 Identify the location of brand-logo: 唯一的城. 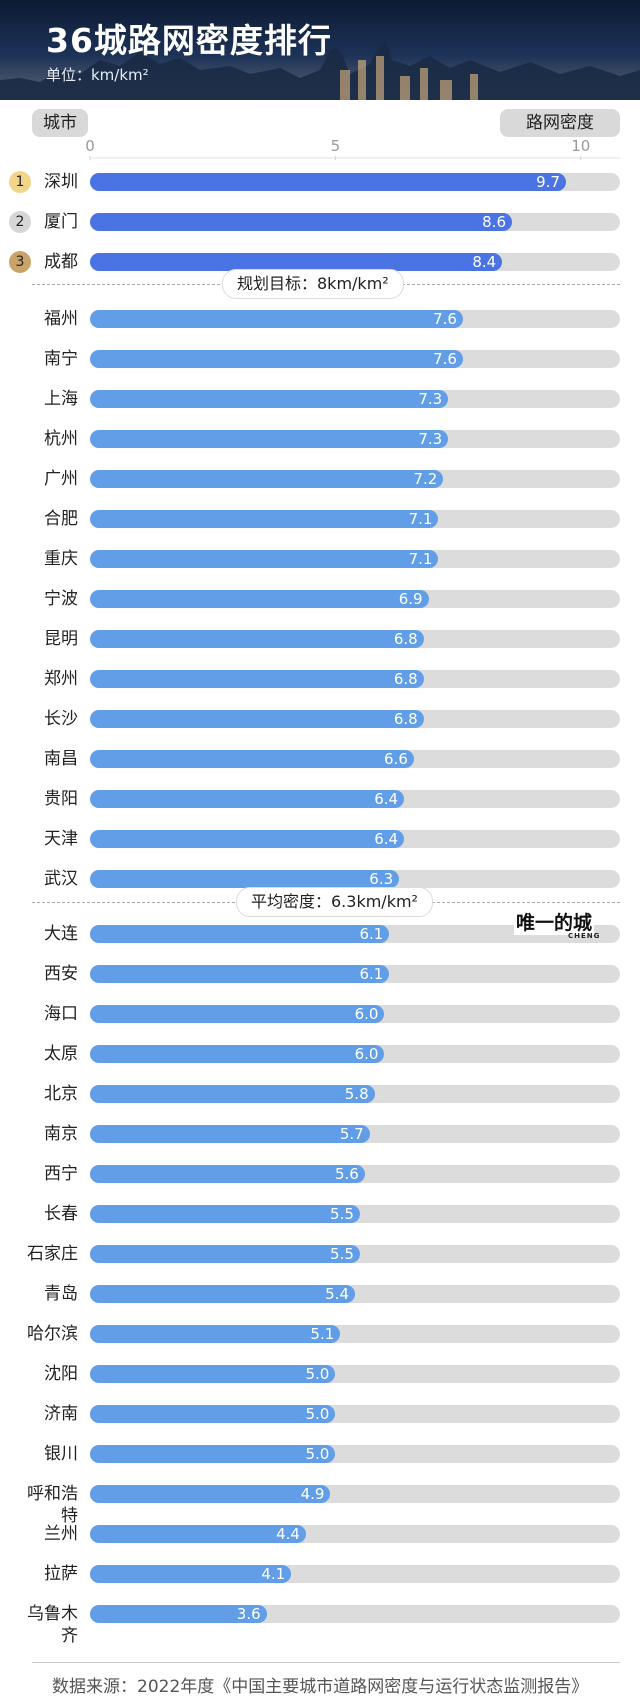
(554, 921).